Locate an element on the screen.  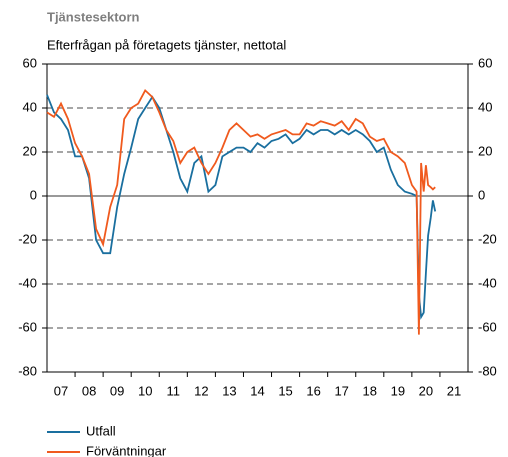
legend-label: Förväntningar is located at coordinates (126, 450).